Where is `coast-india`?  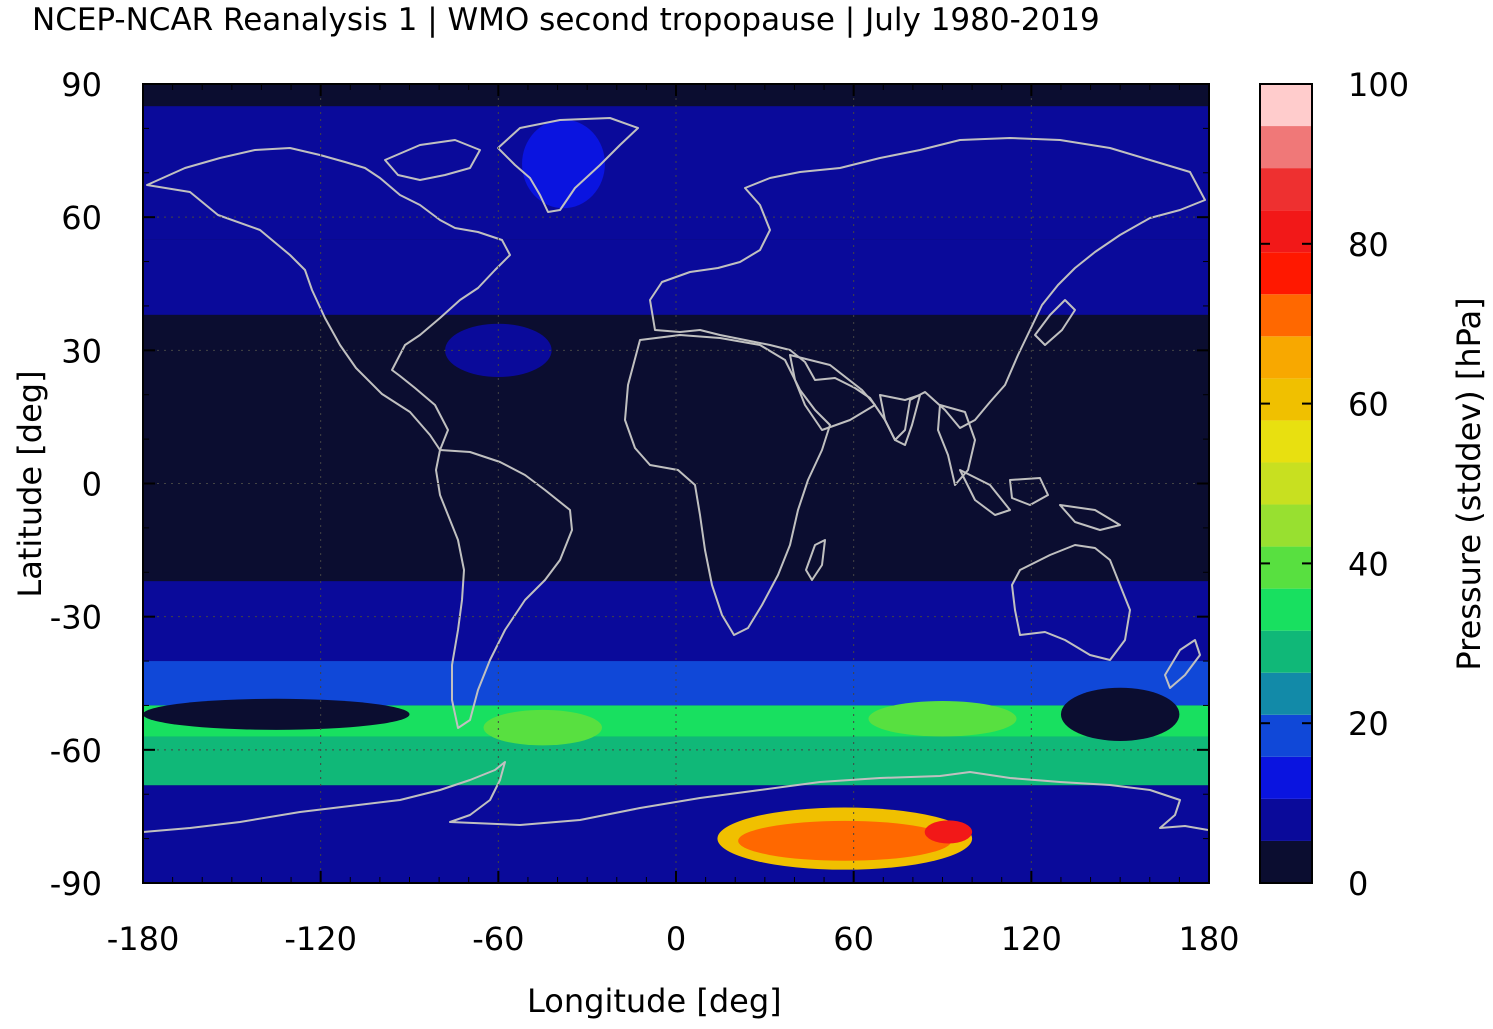 coast-india is located at coordinates (900, 420).